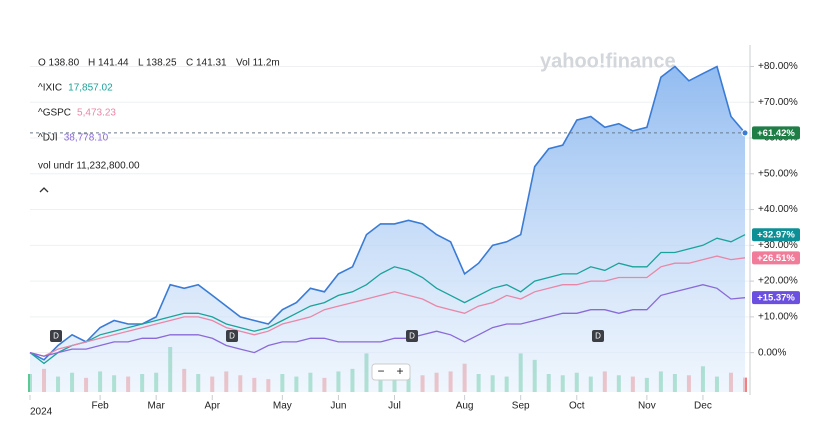 This screenshot has width=820, height=428. I want to click on x-tick-label: Nov, so click(647, 406).